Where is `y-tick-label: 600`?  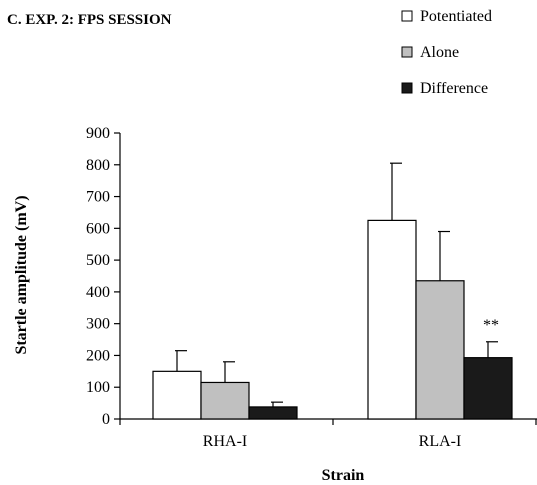 y-tick-label: 600 is located at coordinates (98, 228).